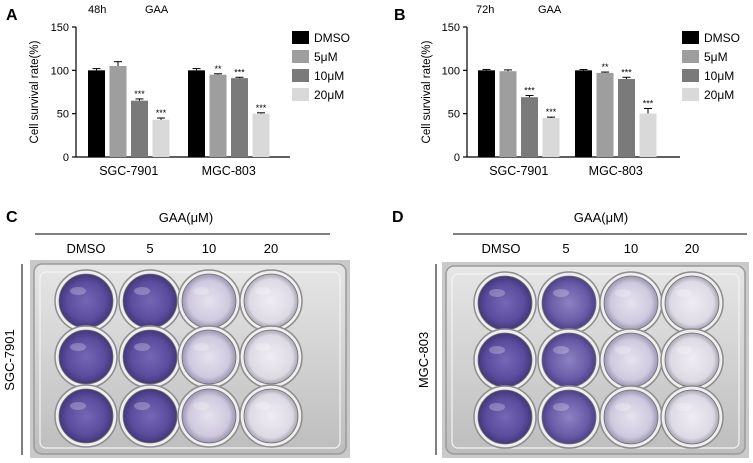 The height and width of the screenshot is (463, 753). What do you see at coordinates (400, 15) in the screenshot?
I see `panel-letter: B` at bounding box center [400, 15].